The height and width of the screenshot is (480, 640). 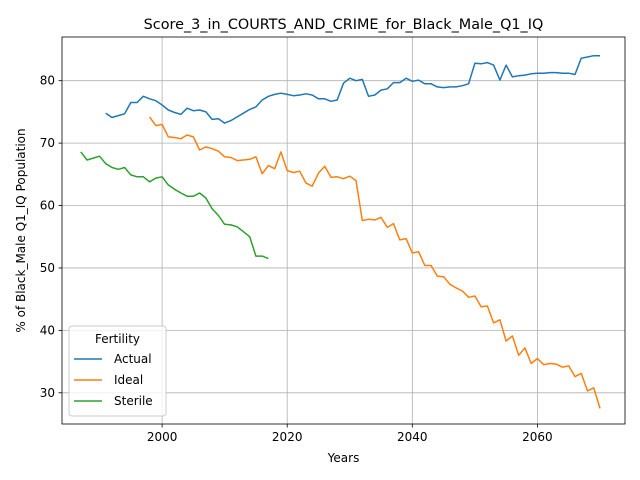 I want to click on legend: Fertility Actual Ideal Sterile, so click(x=117, y=371).